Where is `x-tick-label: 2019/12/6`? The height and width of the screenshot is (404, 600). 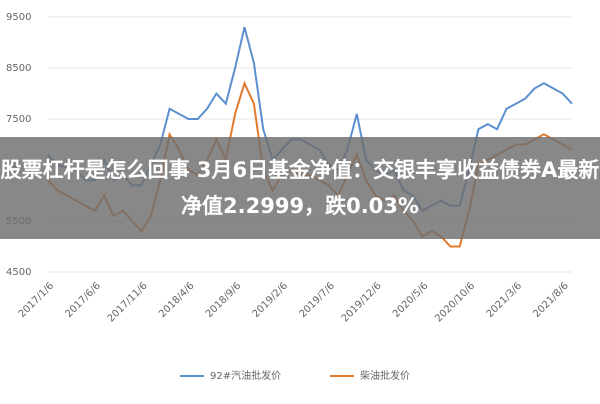
x-tick-label: 2019/12/6 is located at coordinates (362, 302).